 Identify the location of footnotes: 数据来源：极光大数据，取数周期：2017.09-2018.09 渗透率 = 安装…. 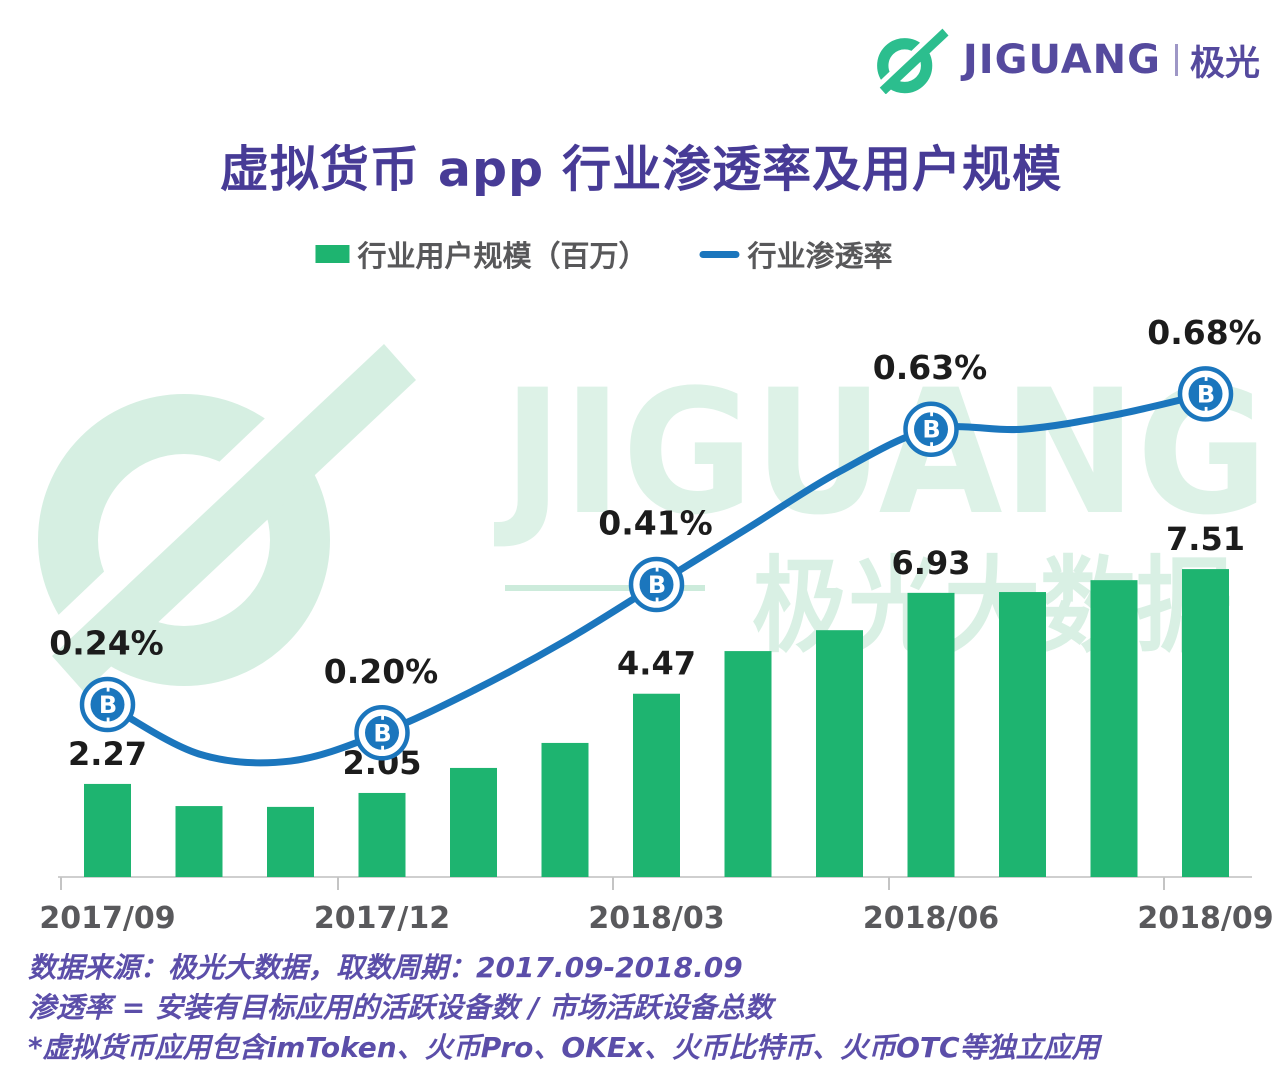
(564, 1008).